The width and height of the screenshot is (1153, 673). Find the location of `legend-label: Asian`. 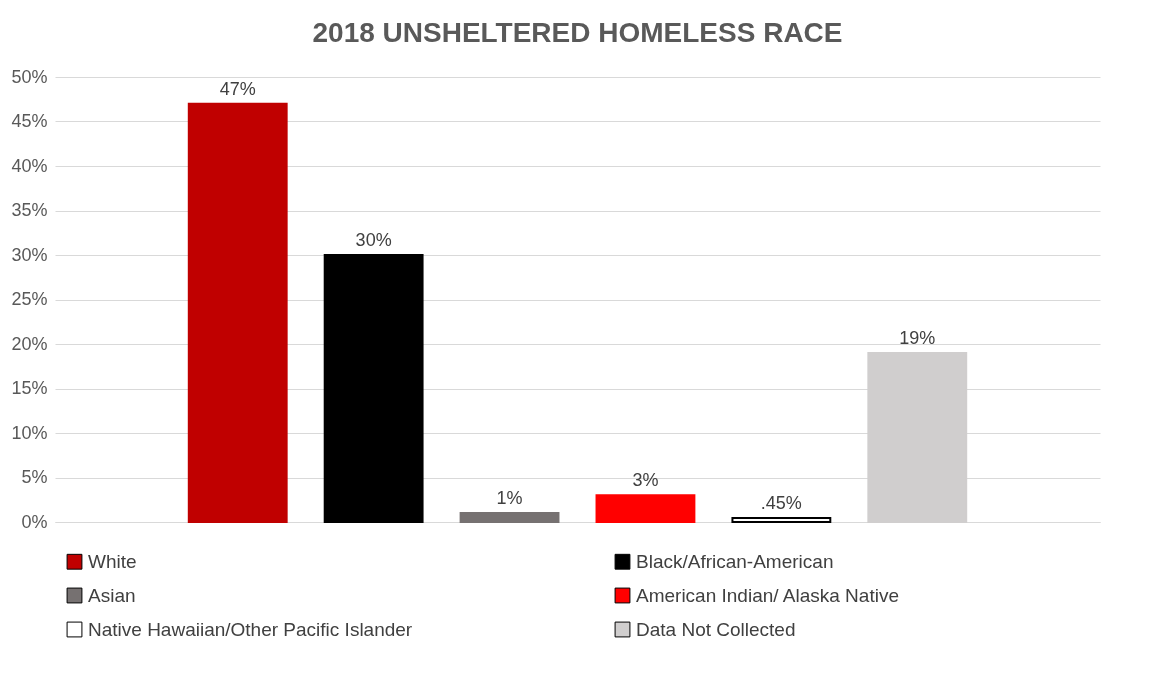

legend-label: Asian is located at coordinates (112, 595).